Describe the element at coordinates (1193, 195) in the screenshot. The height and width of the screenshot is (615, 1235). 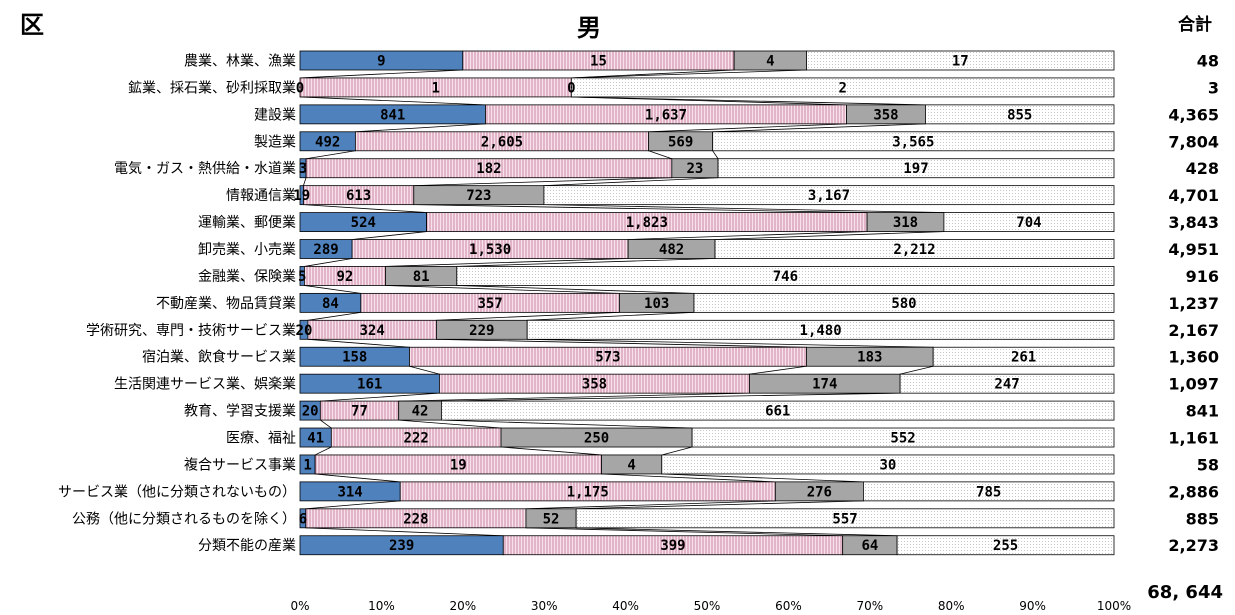
I see `row-total: 4,701` at that location.